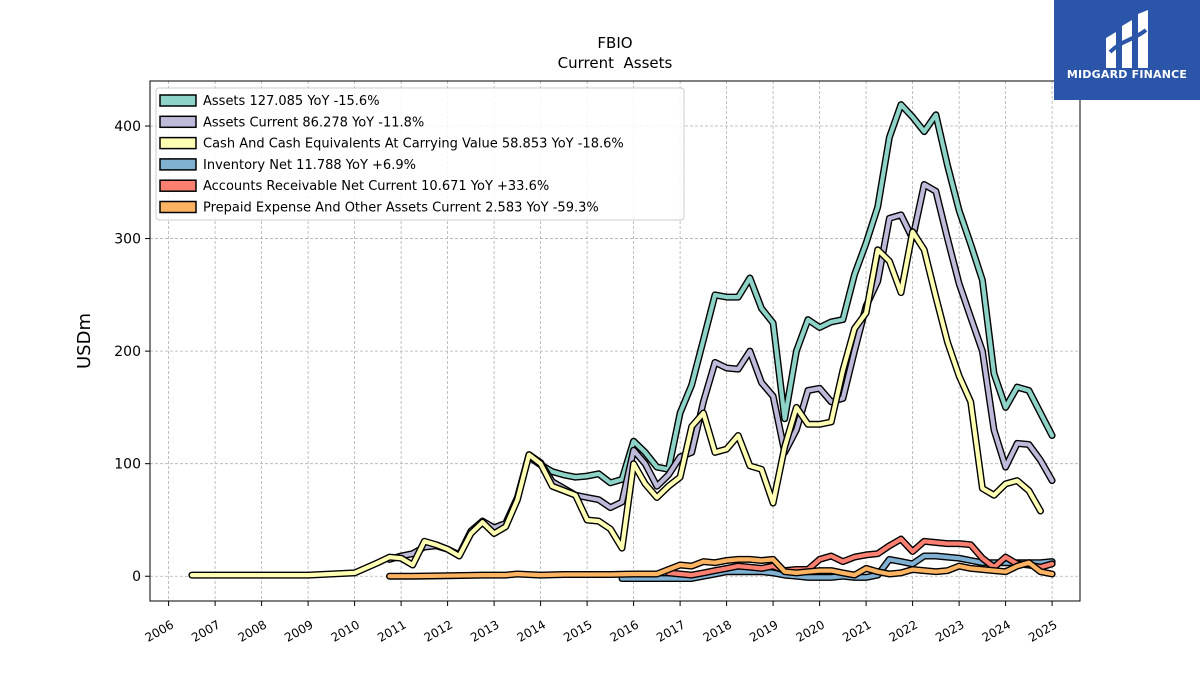 This screenshot has height=675, width=1200. I want to click on x-tick-label: 2013, so click(484, 630).